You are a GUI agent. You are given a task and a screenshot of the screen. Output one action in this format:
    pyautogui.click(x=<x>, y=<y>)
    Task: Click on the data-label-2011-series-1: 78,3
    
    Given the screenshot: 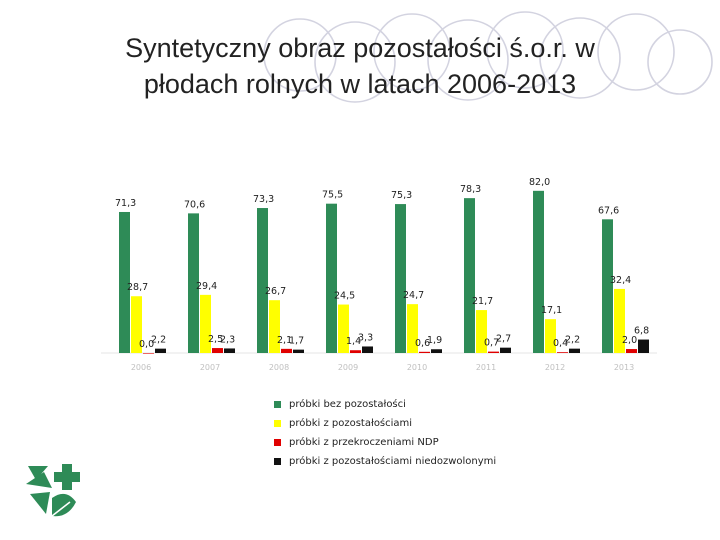 What is the action you would take?
    pyautogui.click(x=470, y=189)
    